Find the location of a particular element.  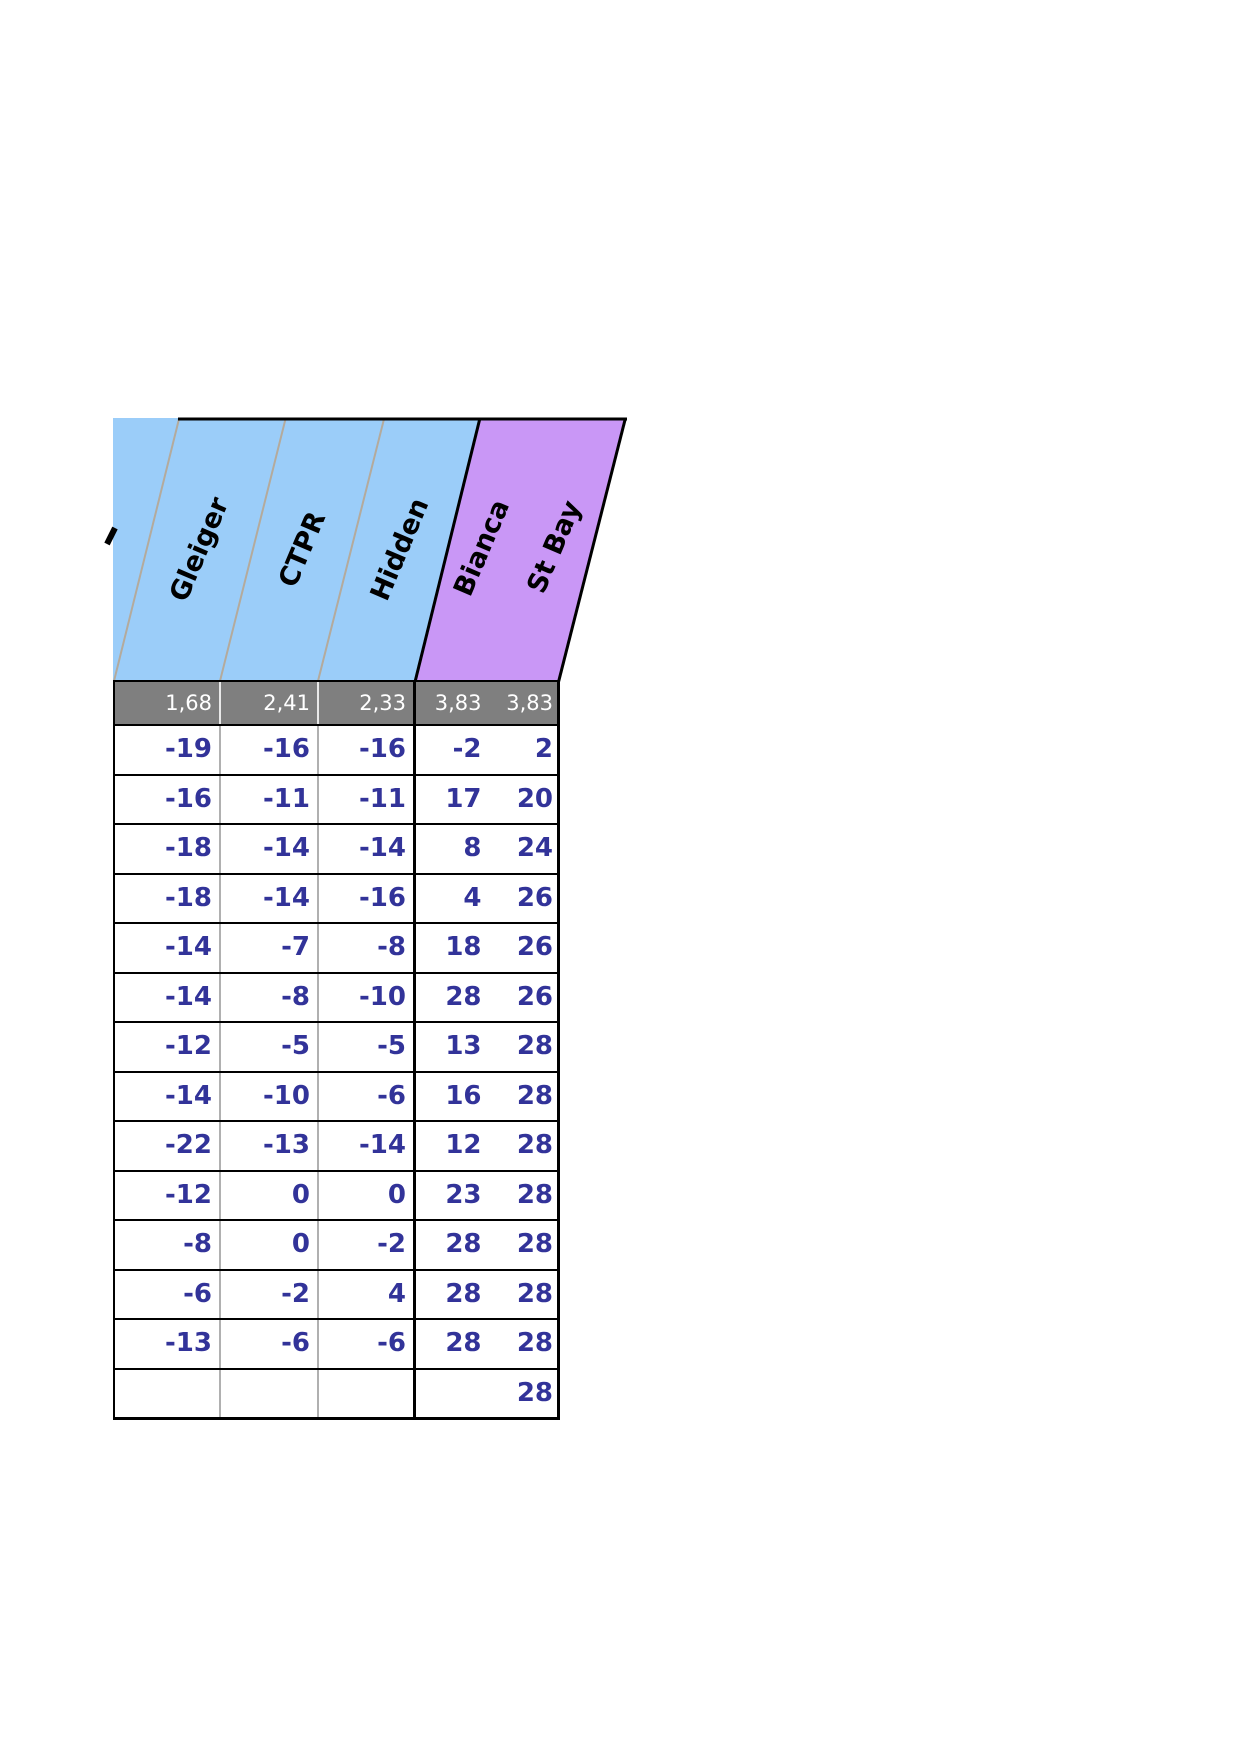

stbay-value: 2 is located at coordinates (543, 749).